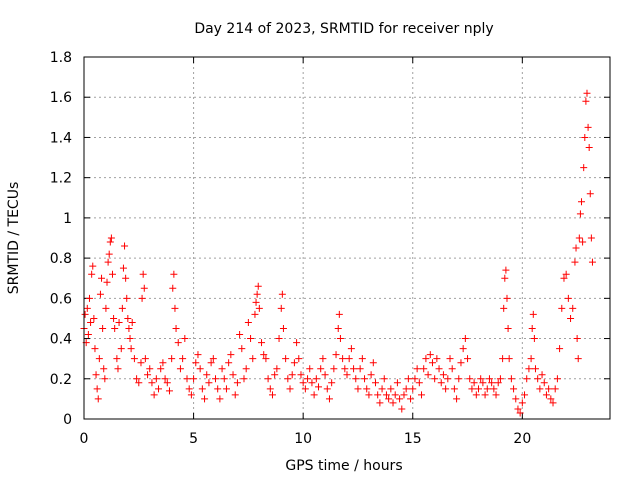 The height and width of the screenshot is (480, 640). I want to click on x-tick-label: 15, so click(413, 439).